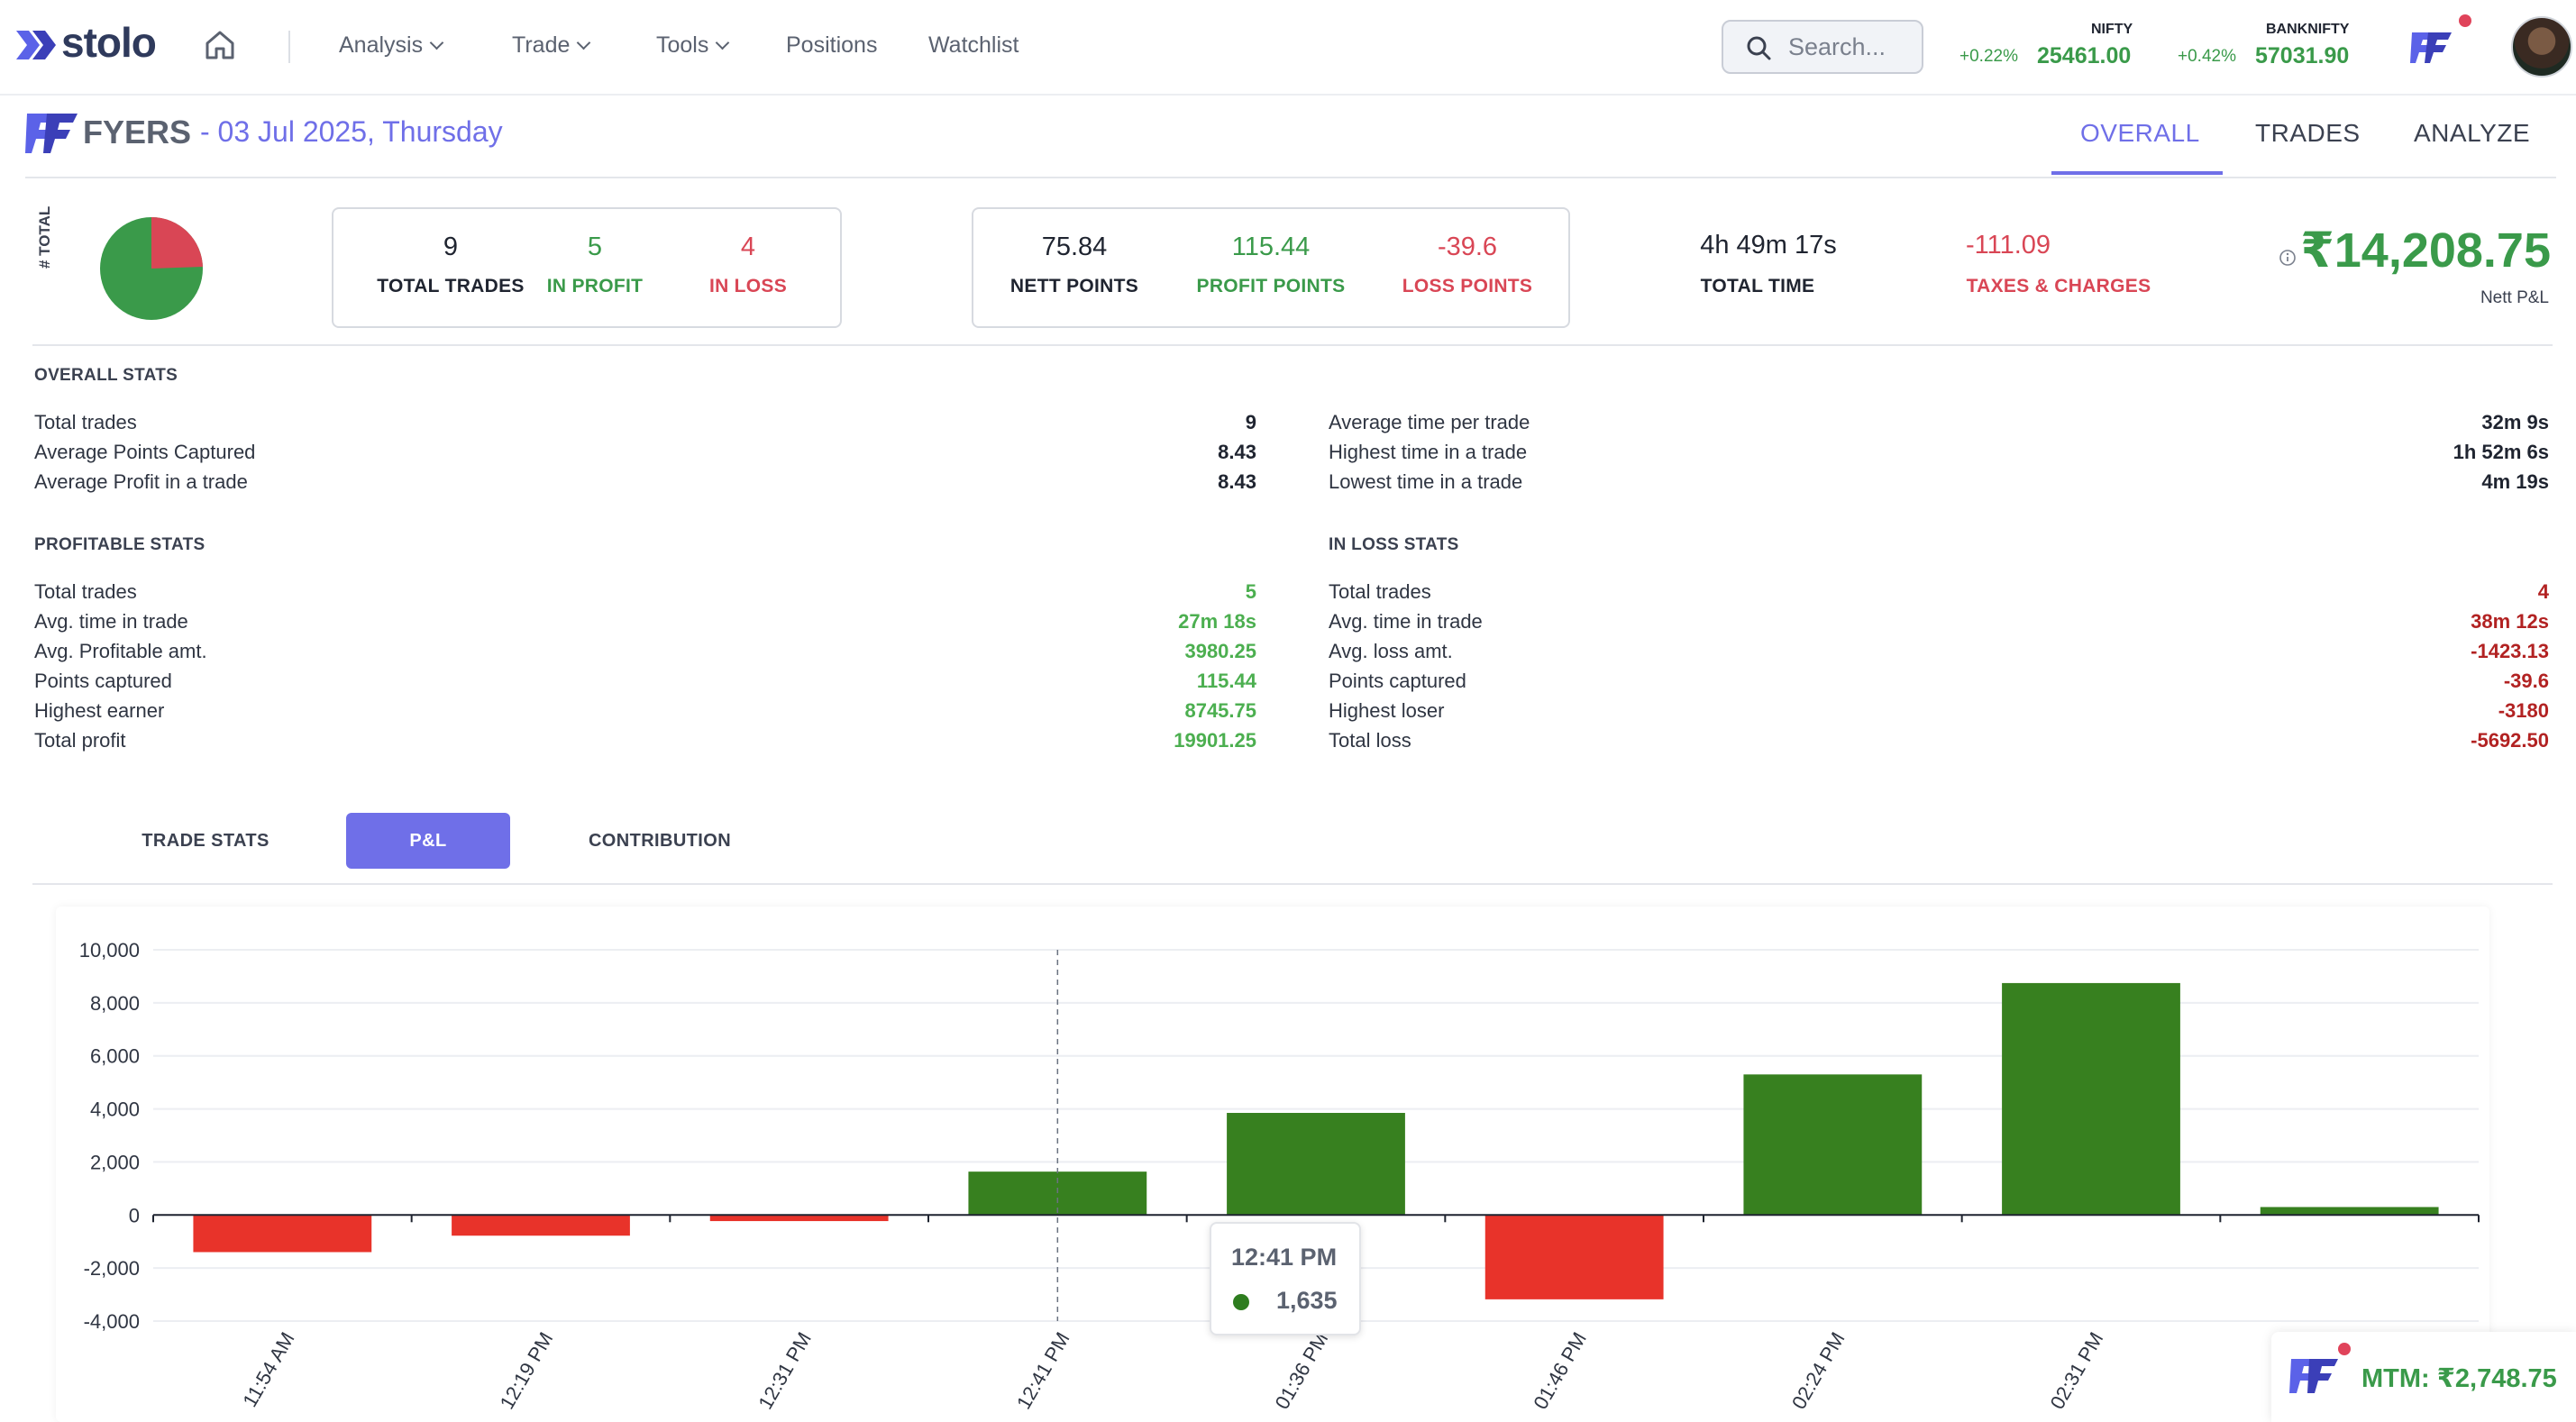 This screenshot has width=2576, height=1422. Describe the element at coordinates (682, 45) in the screenshot. I see `nav-tools-label: Tools` at that location.